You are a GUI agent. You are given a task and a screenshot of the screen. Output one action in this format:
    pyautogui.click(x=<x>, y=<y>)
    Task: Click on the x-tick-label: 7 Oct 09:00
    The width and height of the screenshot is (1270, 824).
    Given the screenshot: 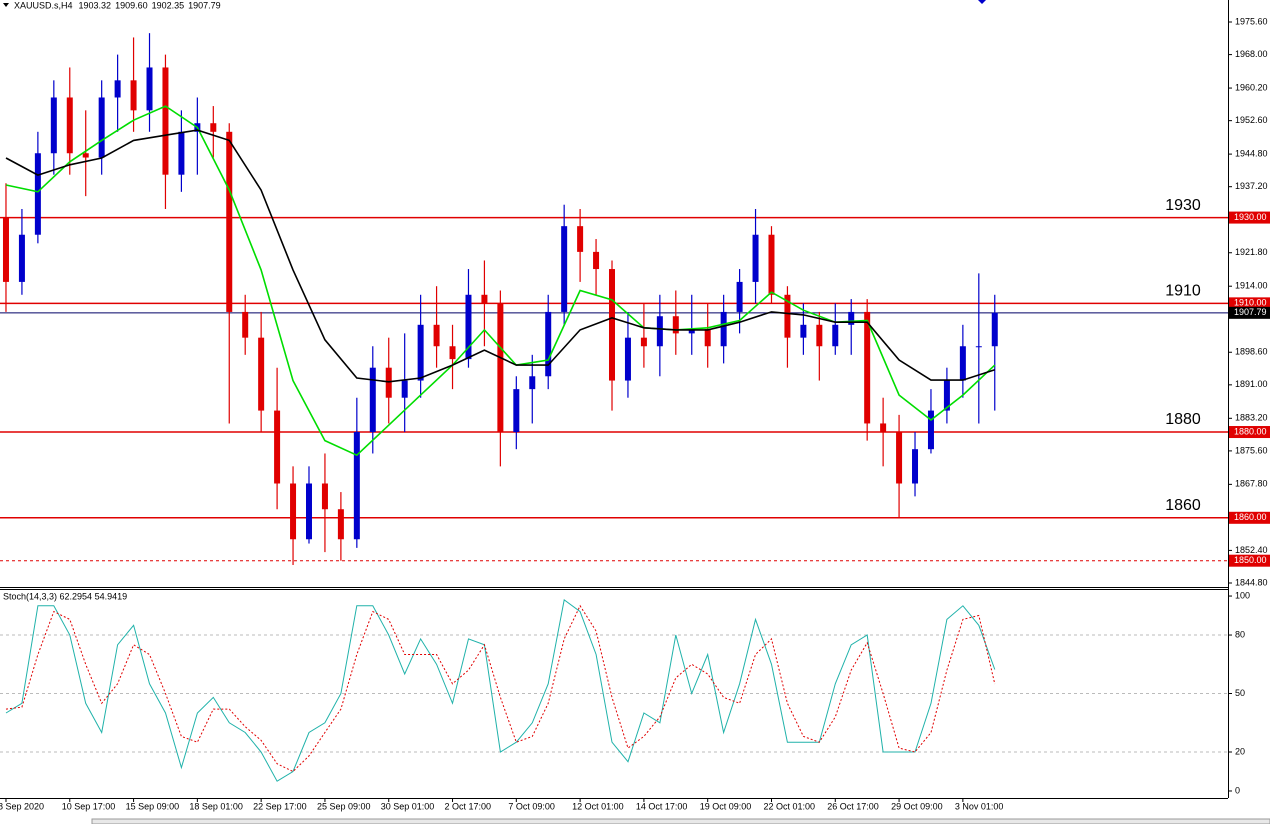 What is the action you would take?
    pyautogui.click(x=531, y=806)
    